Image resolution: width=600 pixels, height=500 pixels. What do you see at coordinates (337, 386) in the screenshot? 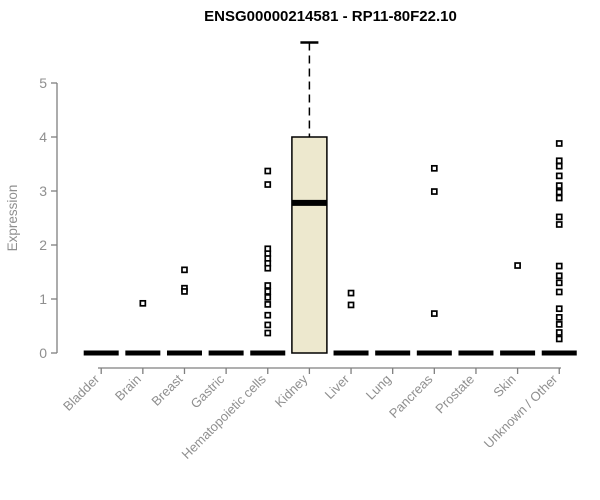
I see `x-tick-label: Liver` at bounding box center [337, 386].